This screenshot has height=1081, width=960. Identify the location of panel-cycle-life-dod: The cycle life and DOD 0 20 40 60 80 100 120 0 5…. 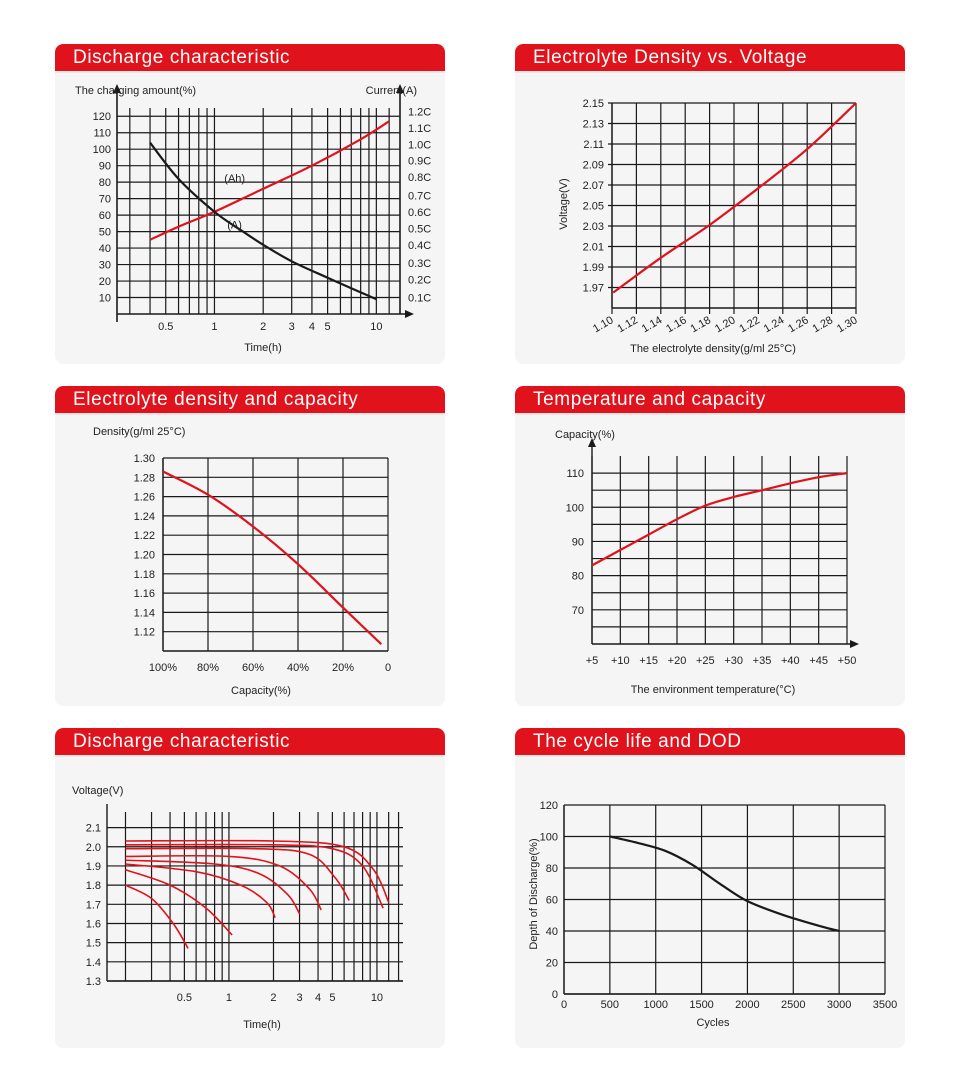
(710, 888).